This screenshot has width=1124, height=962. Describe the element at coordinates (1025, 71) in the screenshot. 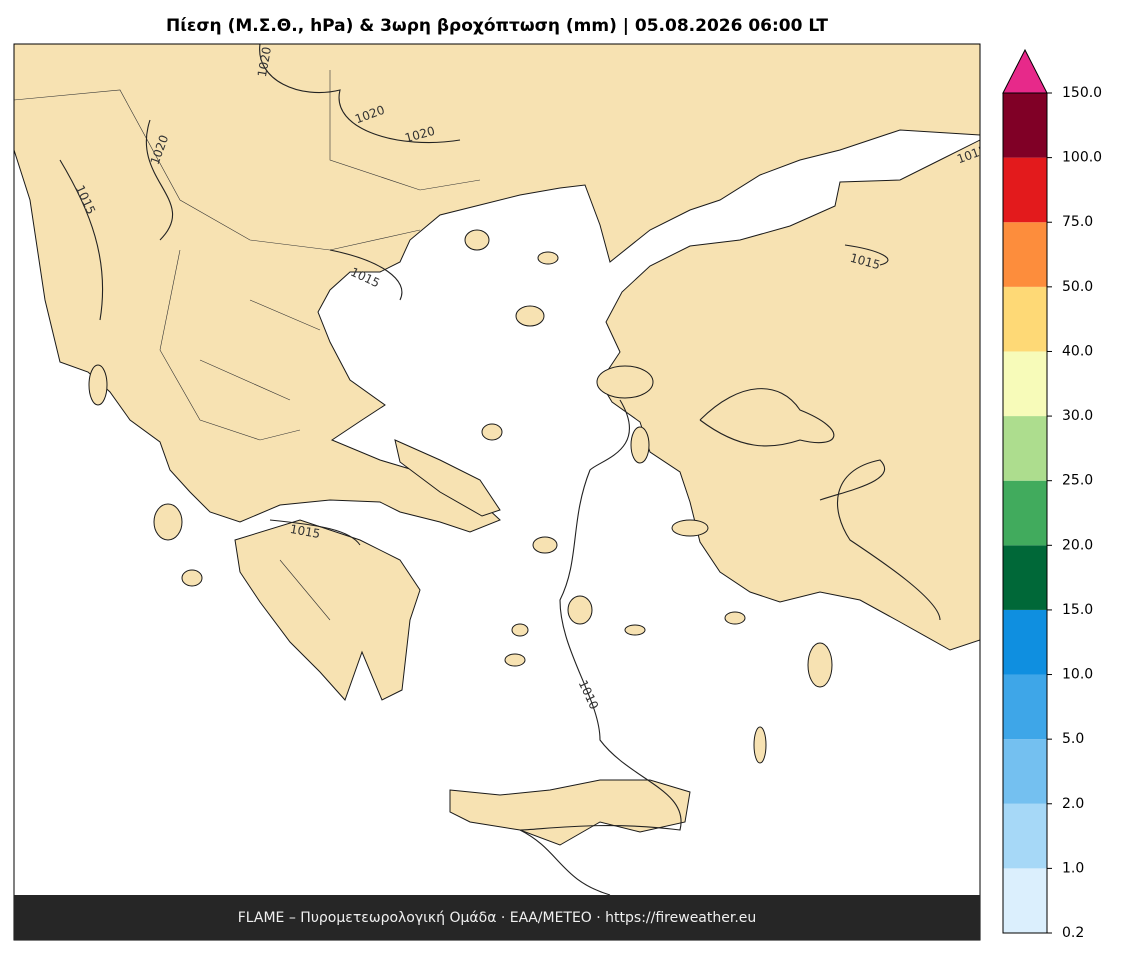

I see `colorbar-extend` at that location.